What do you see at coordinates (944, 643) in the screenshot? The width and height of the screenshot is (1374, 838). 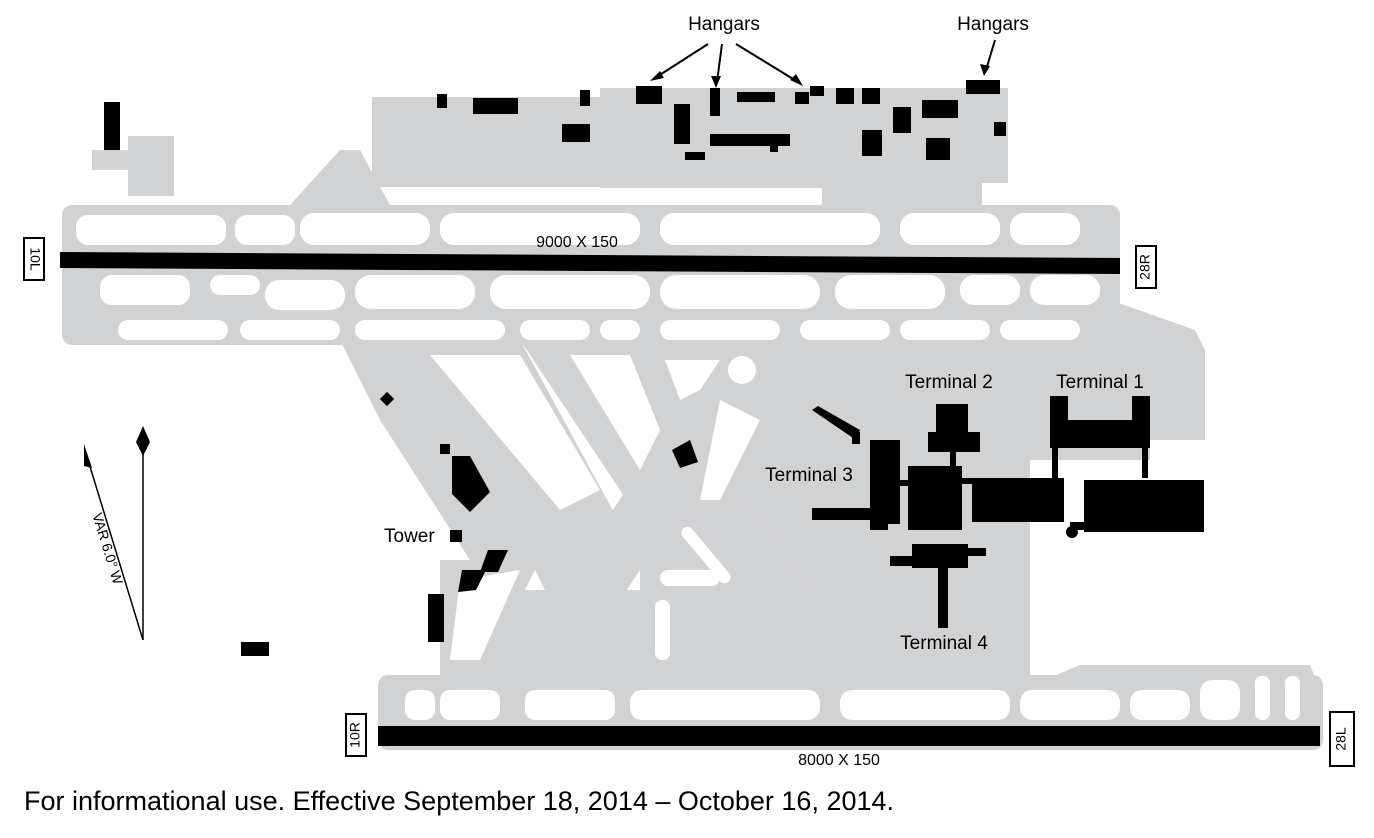 I see `terminal-4-label: Terminal 4` at bounding box center [944, 643].